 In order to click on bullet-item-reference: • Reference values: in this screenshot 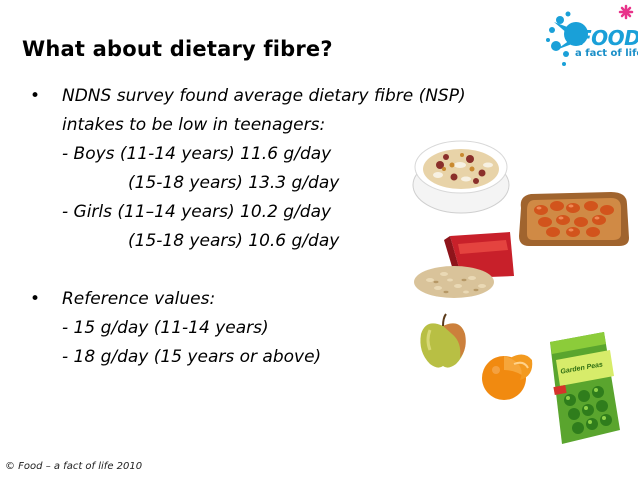, I will do `click(248, 299)`.